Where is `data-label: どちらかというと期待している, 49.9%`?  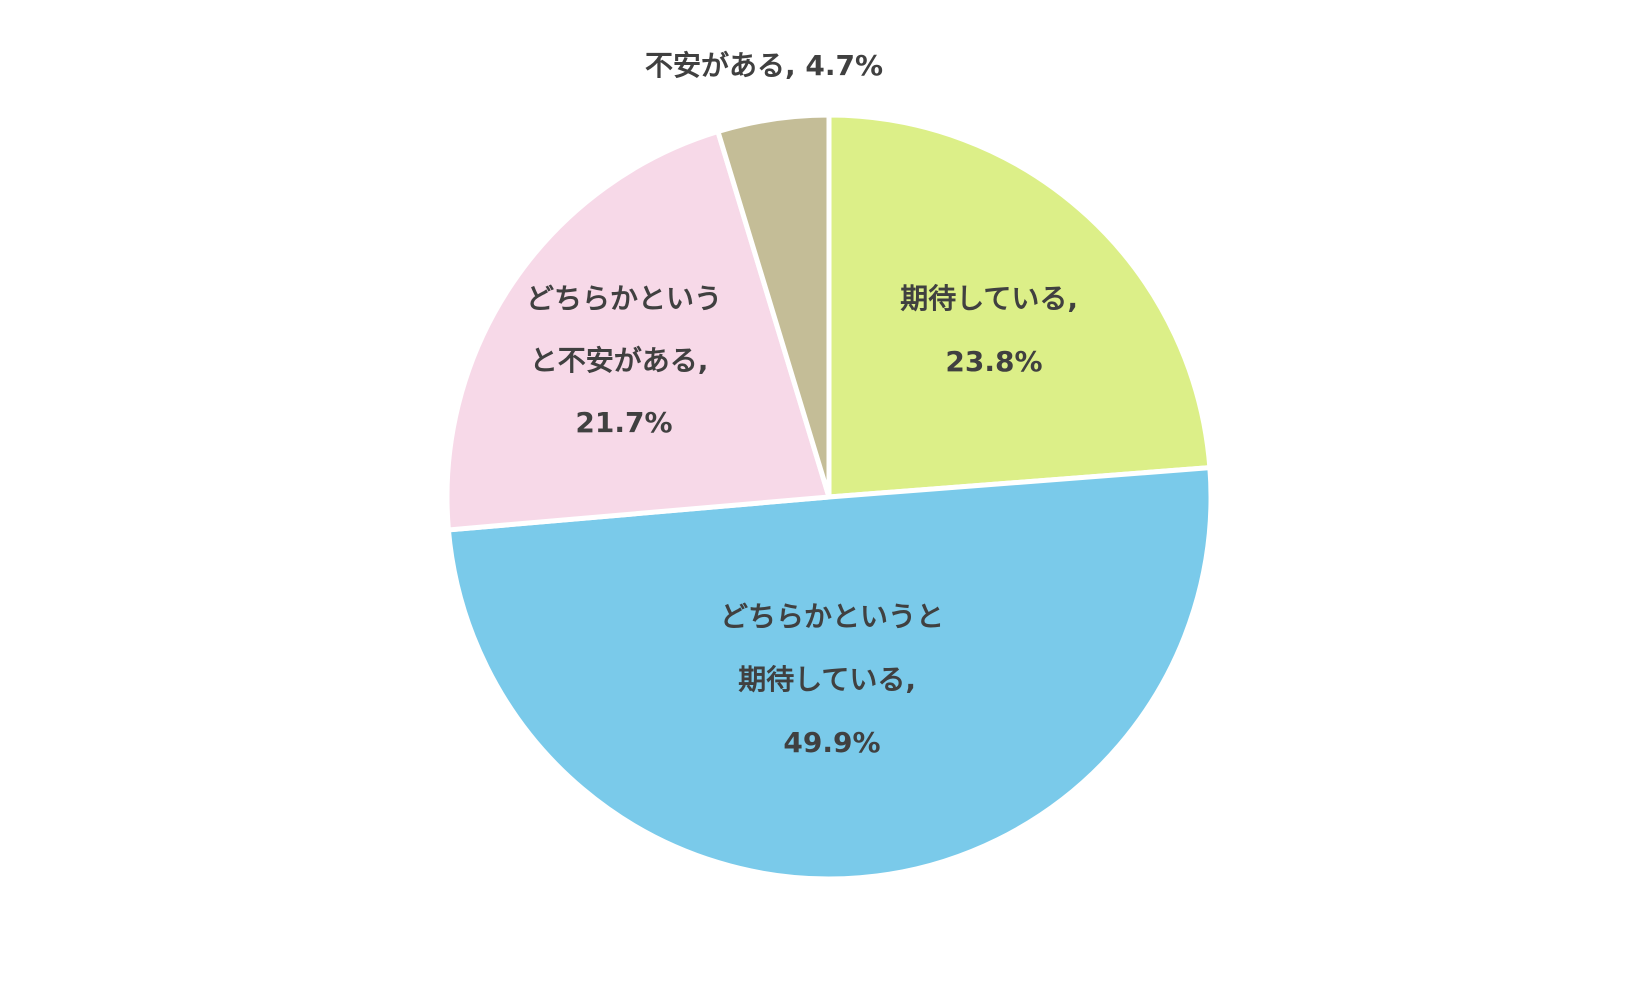
data-label: どちらかというと期待している, 49.9% is located at coordinates (832, 679).